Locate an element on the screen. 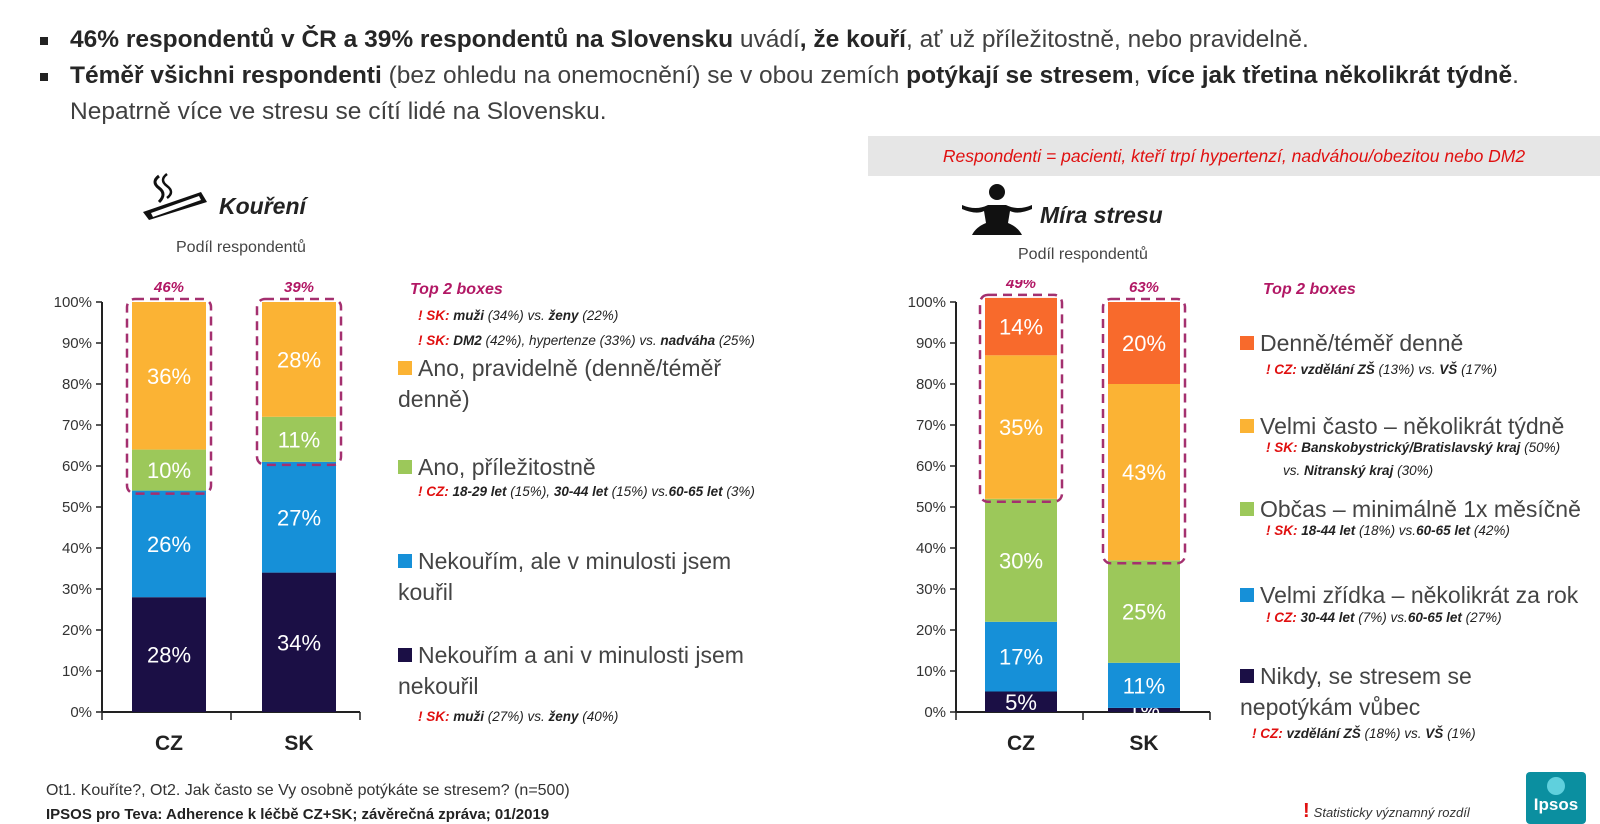 The width and height of the screenshot is (1600, 824). stress-note-weekly-cont: vs. Nitranský kraj (30%) is located at coordinates (1358, 470).